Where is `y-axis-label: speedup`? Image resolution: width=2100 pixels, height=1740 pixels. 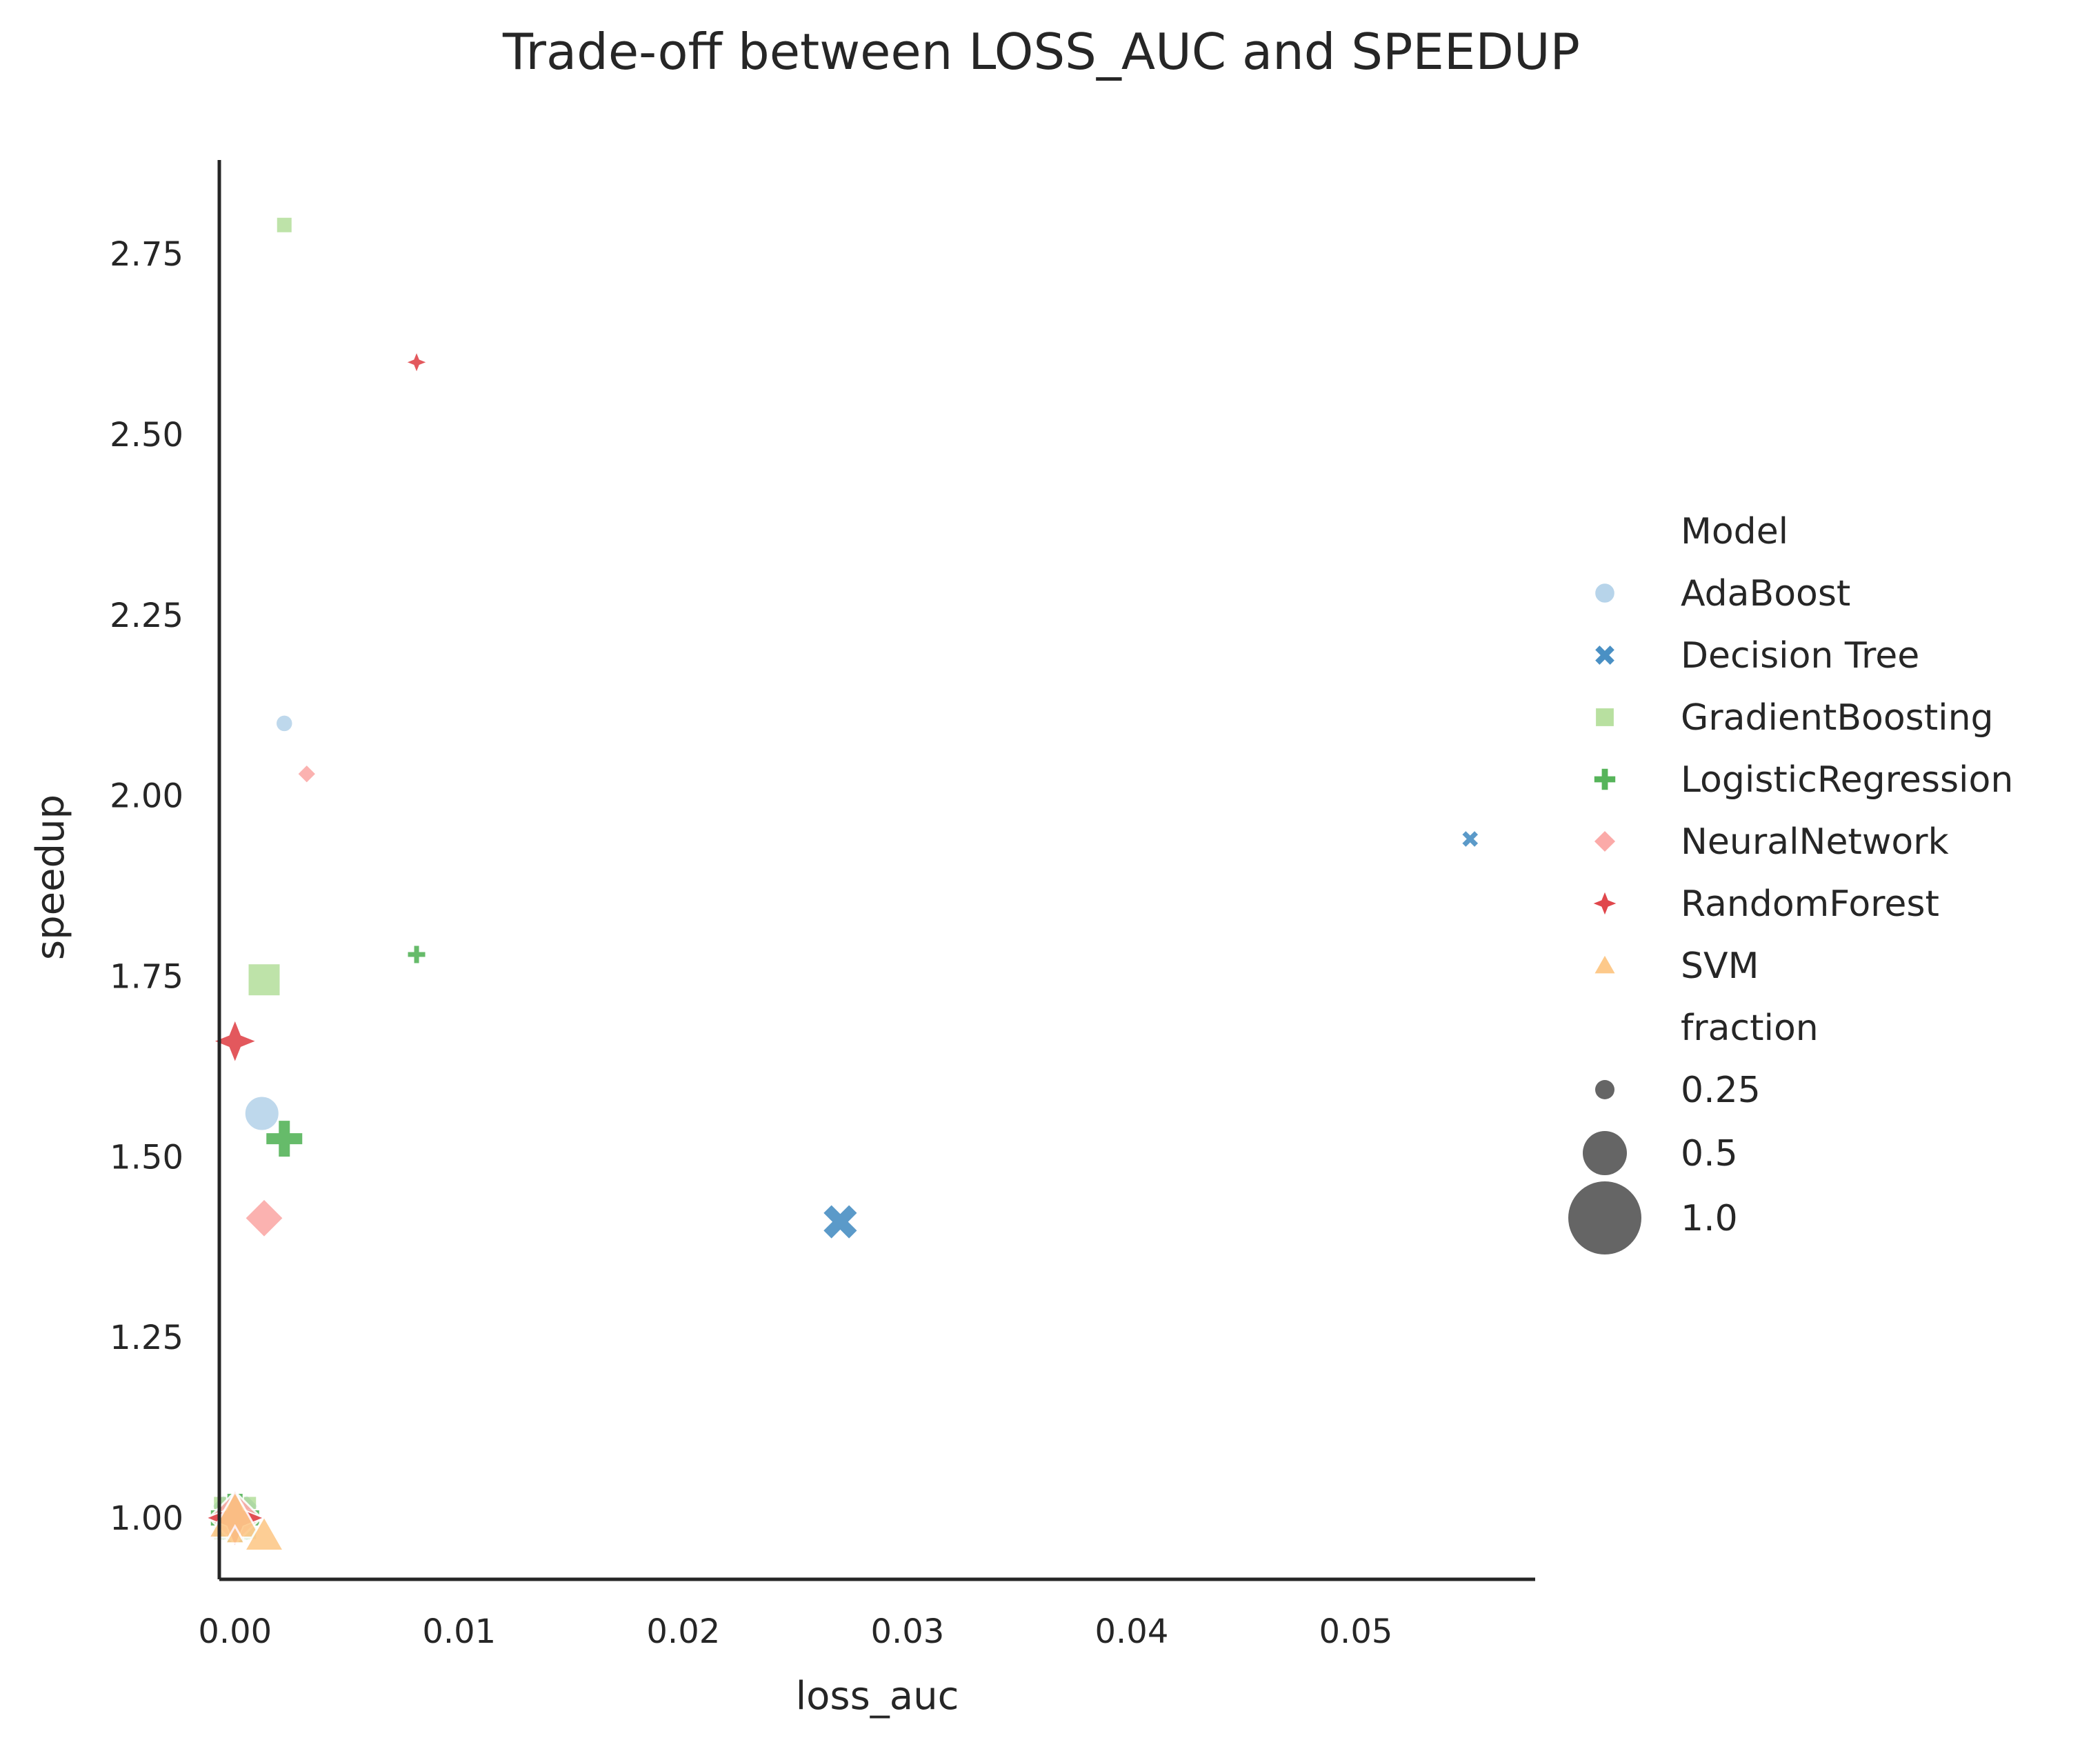 y-axis-label: speedup is located at coordinates (50, 877).